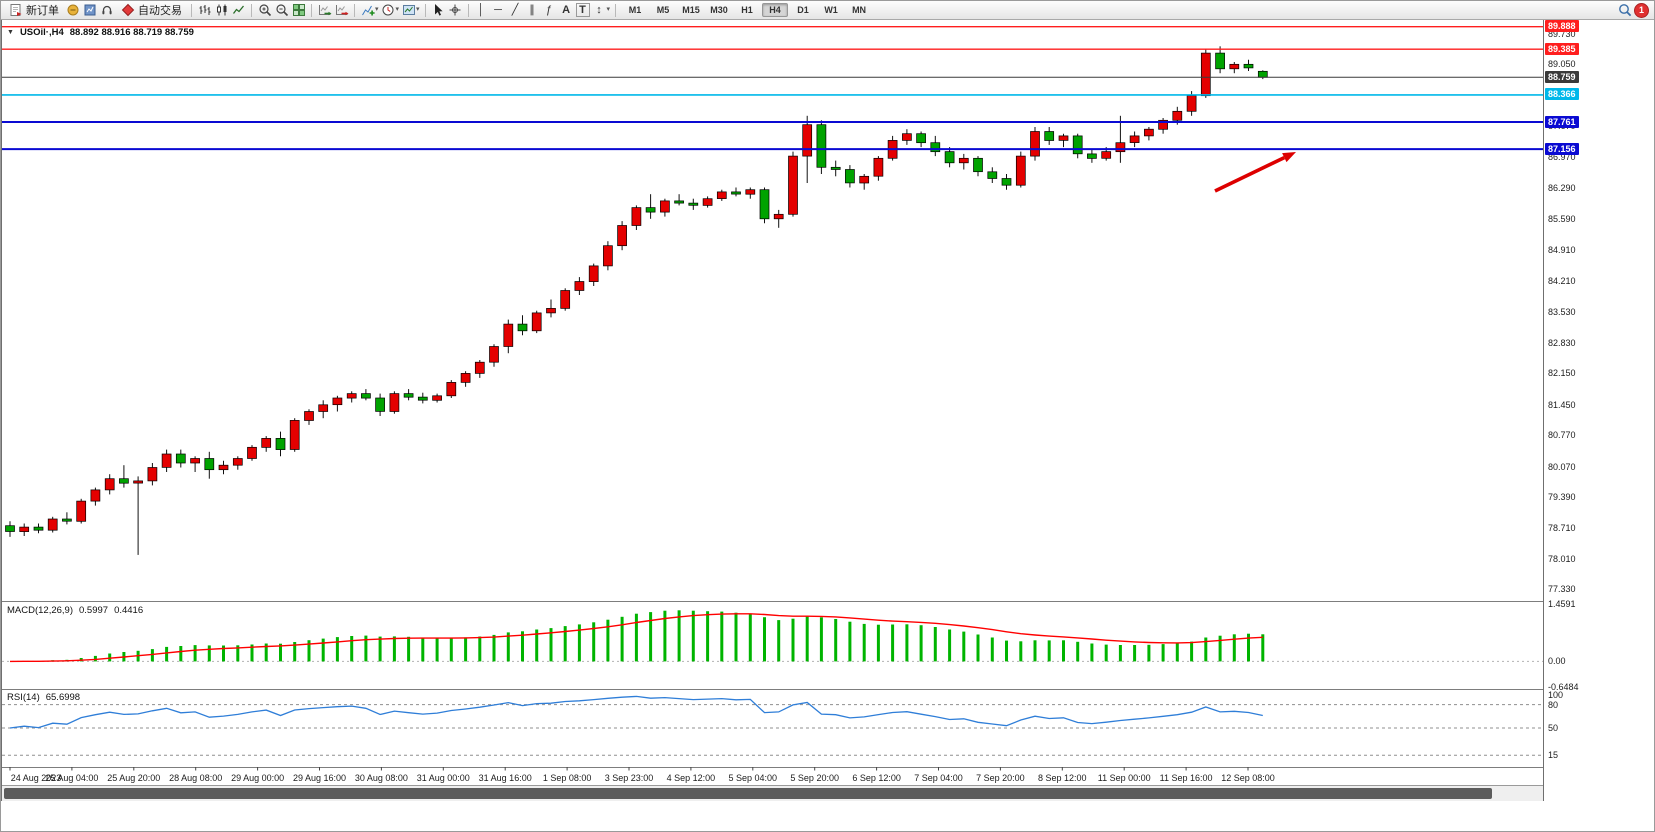 This screenshot has height=832, width=1655. Describe the element at coordinates (1562, 589) in the screenshot. I see `axis-label: 77.330` at that location.